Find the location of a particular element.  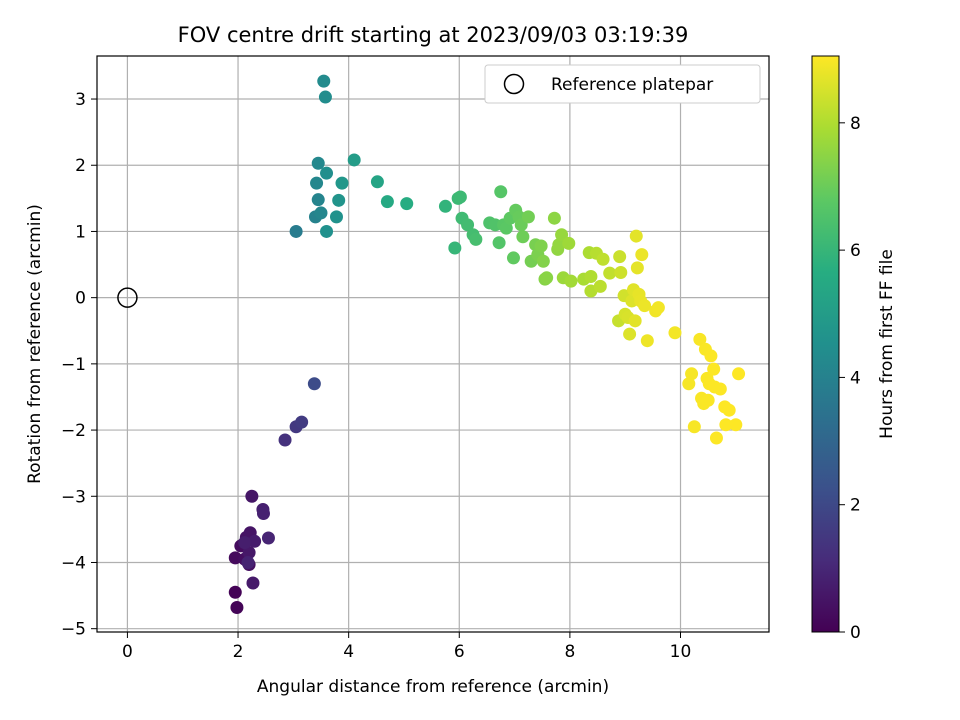

y-axis-ticks: −5 −4 −3 −2 −1 0 1 2 3 is located at coordinates (79, 365).